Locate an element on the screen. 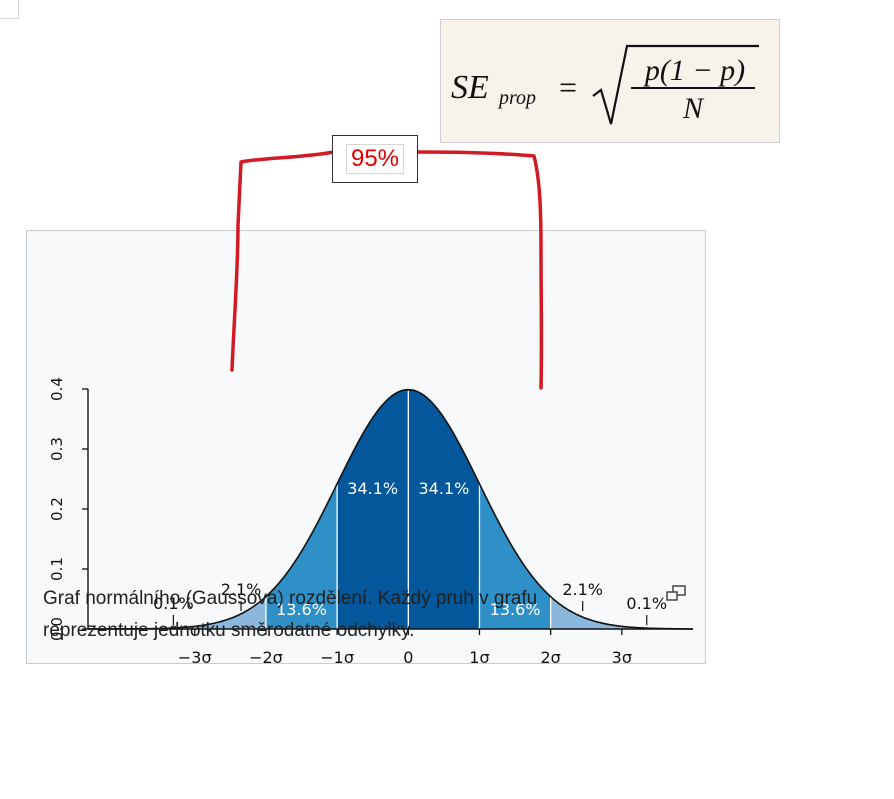  enlarge-icon is located at coordinates (676, 593).